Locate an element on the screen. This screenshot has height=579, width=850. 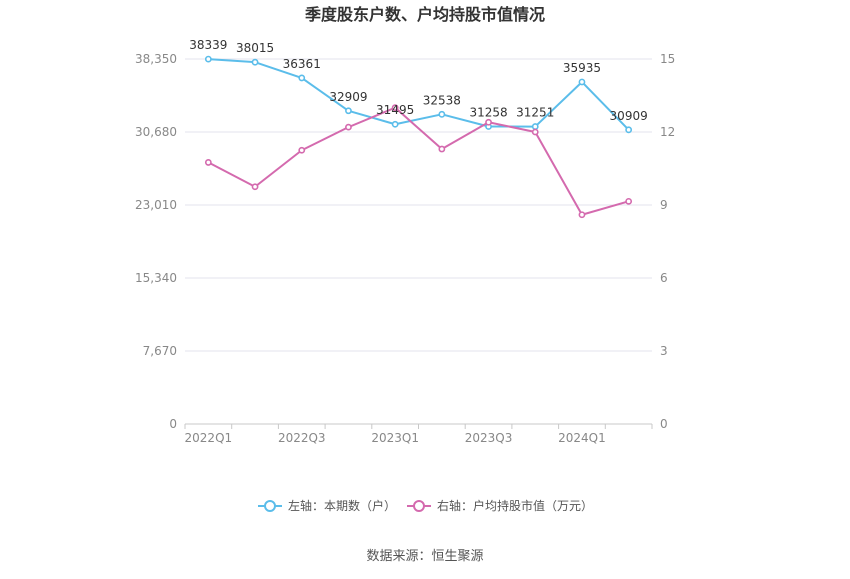
left-axis-tick-label: 38,350 is located at coordinates (156, 59).